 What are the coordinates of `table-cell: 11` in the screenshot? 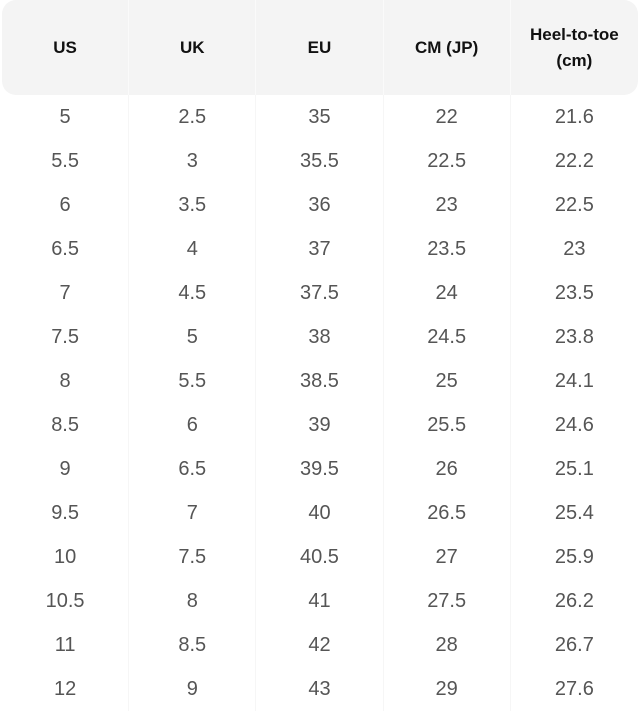 It's located at (66, 645).